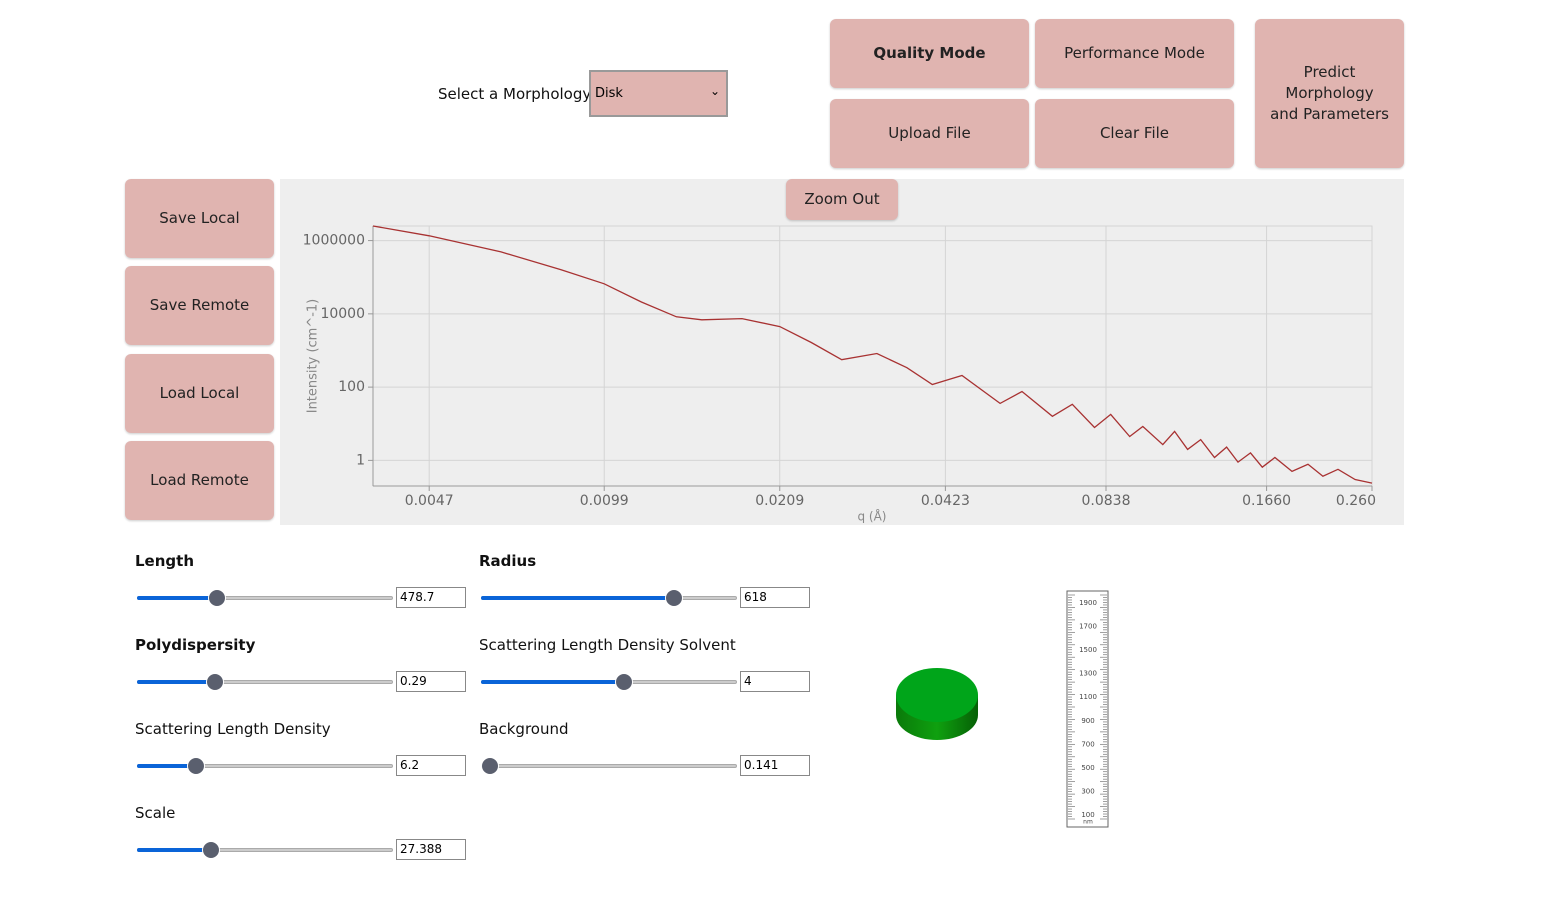 This screenshot has height=903, width=1557. What do you see at coordinates (1088, 697) in the screenshot?
I see `ruler-label: 1100` at bounding box center [1088, 697].